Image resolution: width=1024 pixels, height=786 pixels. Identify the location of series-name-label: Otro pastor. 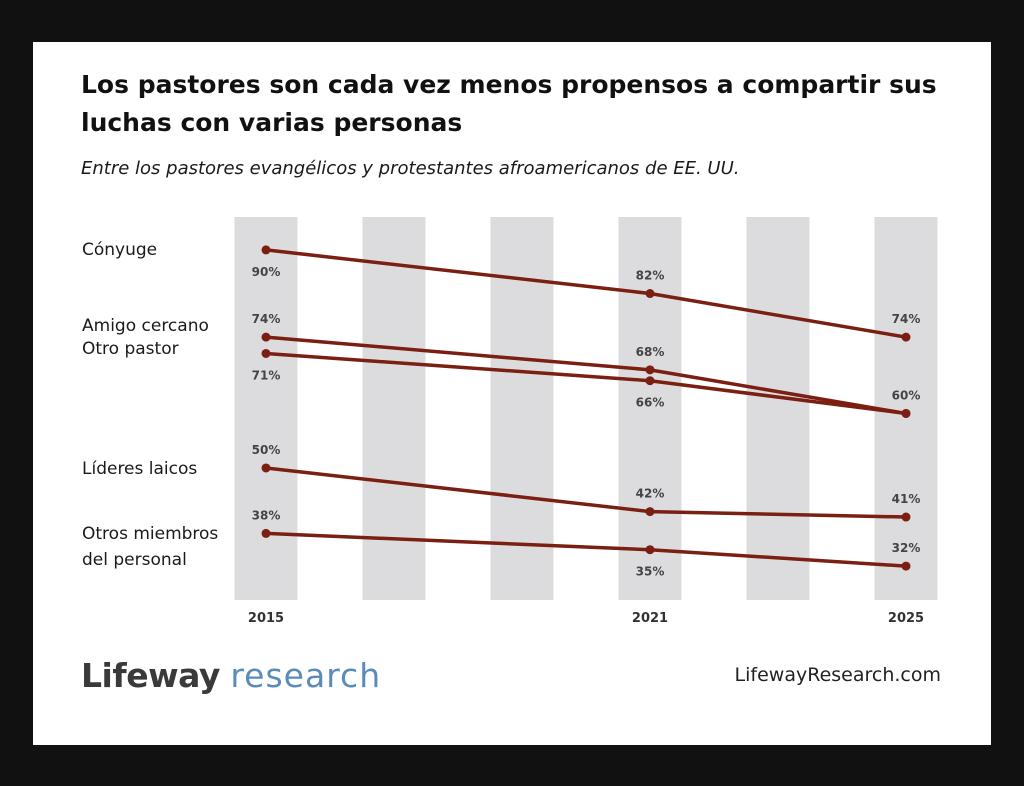
(130, 349).